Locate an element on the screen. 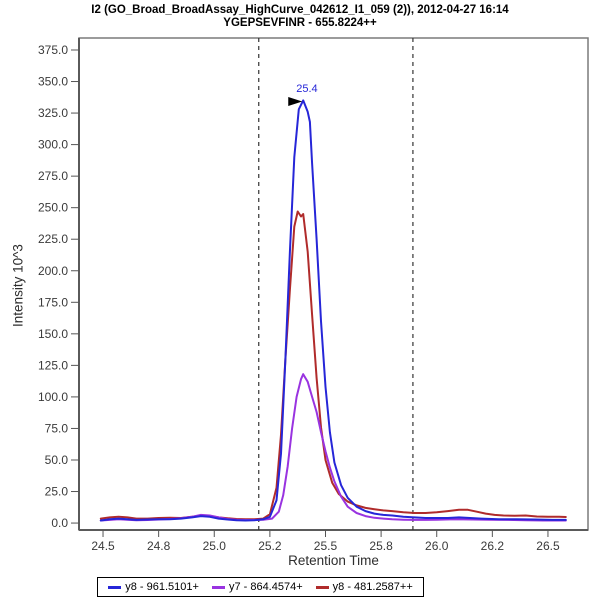 This screenshot has height=600, width=600. x-axis-title: Retention Time is located at coordinates (333, 560).